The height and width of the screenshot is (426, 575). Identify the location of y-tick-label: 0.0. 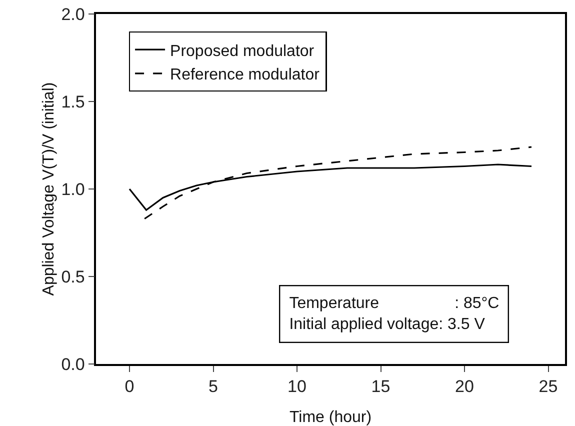
(73, 364).